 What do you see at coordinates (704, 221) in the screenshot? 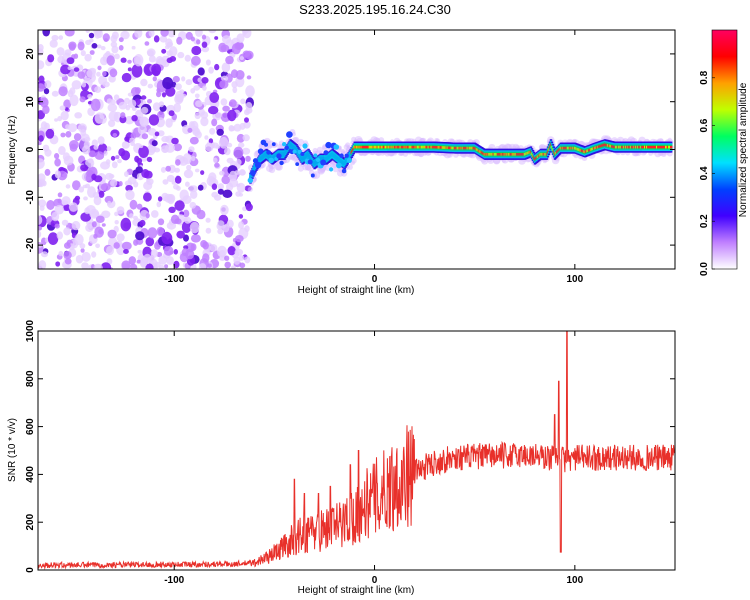
I see `colorbar-tick-label: 0.2` at bounding box center [704, 221].